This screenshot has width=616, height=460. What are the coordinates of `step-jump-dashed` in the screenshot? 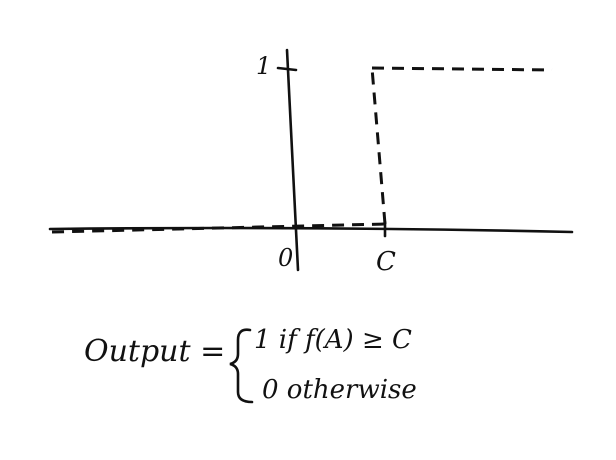 It's located at (378, 146).